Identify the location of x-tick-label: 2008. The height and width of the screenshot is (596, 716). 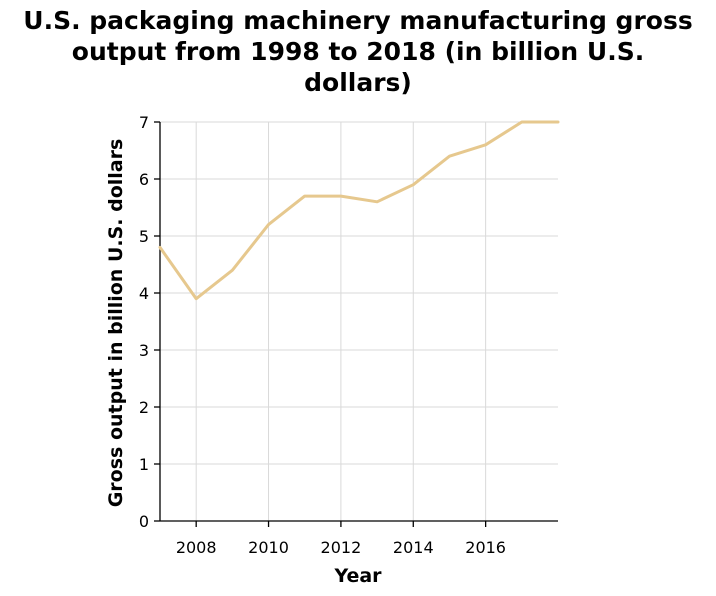
(196, 547).